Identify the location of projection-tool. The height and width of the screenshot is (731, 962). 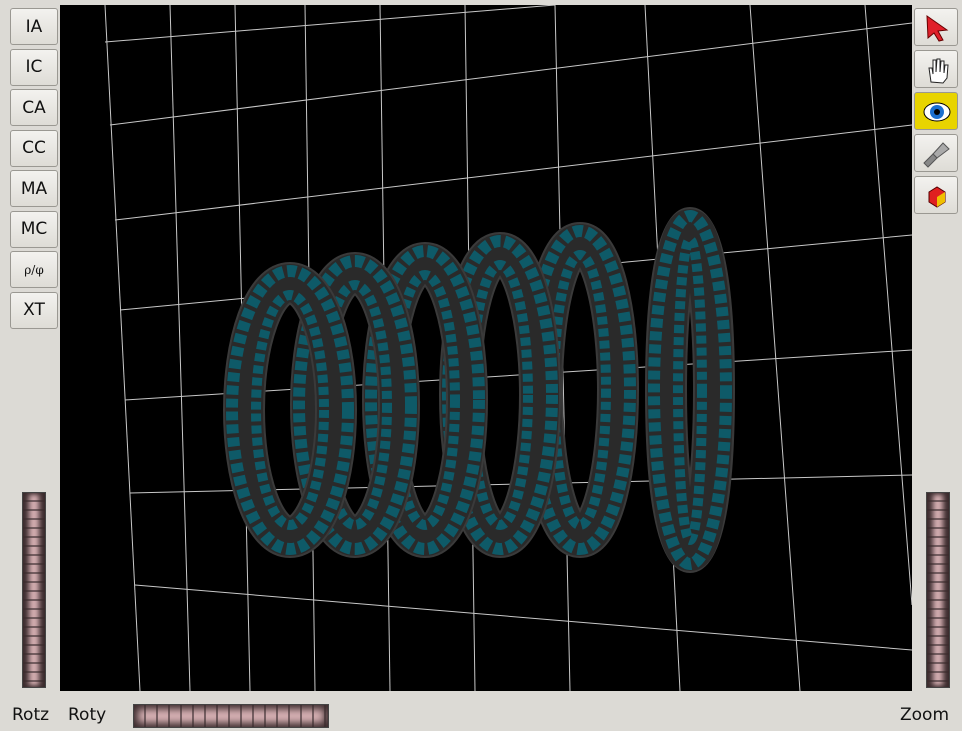
(936, 195).